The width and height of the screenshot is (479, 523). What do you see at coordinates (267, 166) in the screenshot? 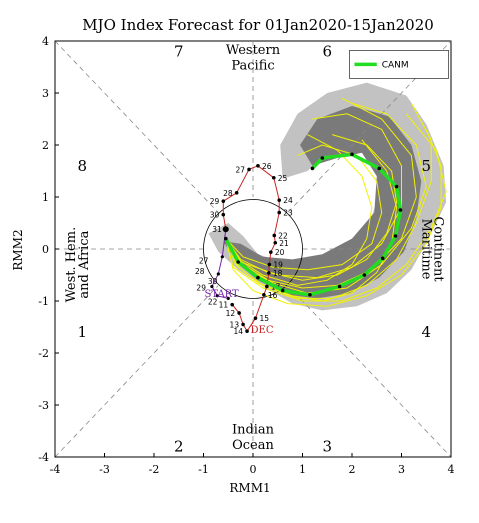
I see `day-label-26: 26` at bounding box center [267, 166].